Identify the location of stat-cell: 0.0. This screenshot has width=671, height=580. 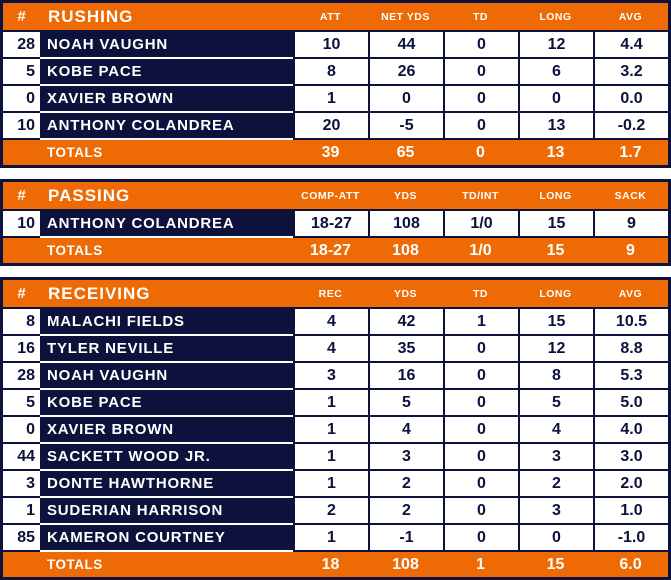
(630, 99).